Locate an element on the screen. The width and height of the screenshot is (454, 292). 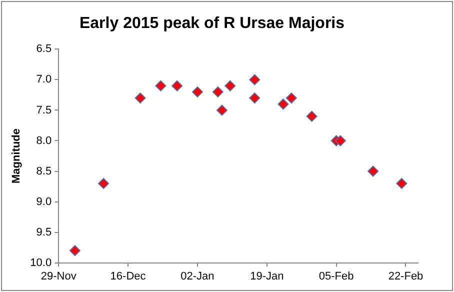
x-tick-label: 29-Nov is located at coordinates (58, 276).